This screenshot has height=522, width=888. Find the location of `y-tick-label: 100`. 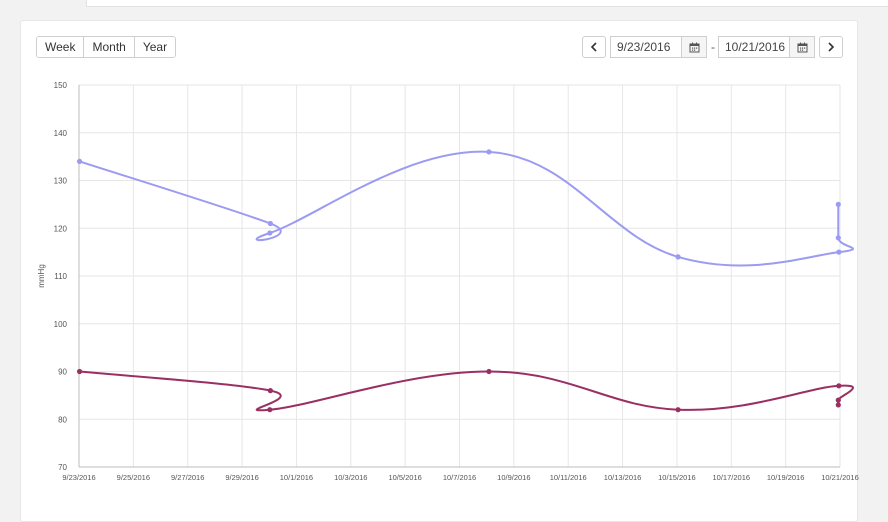

y-tick-label: 100 is located at coordinates (61, 324).